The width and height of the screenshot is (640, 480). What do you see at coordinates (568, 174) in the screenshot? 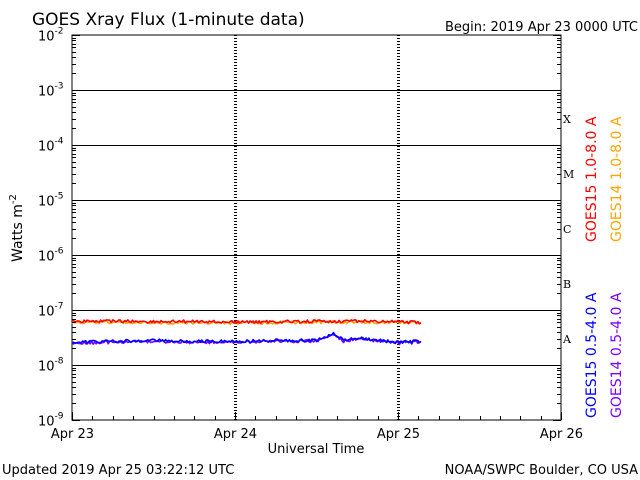
I see `flare-class-label: M` at bounding box center [568, 174].